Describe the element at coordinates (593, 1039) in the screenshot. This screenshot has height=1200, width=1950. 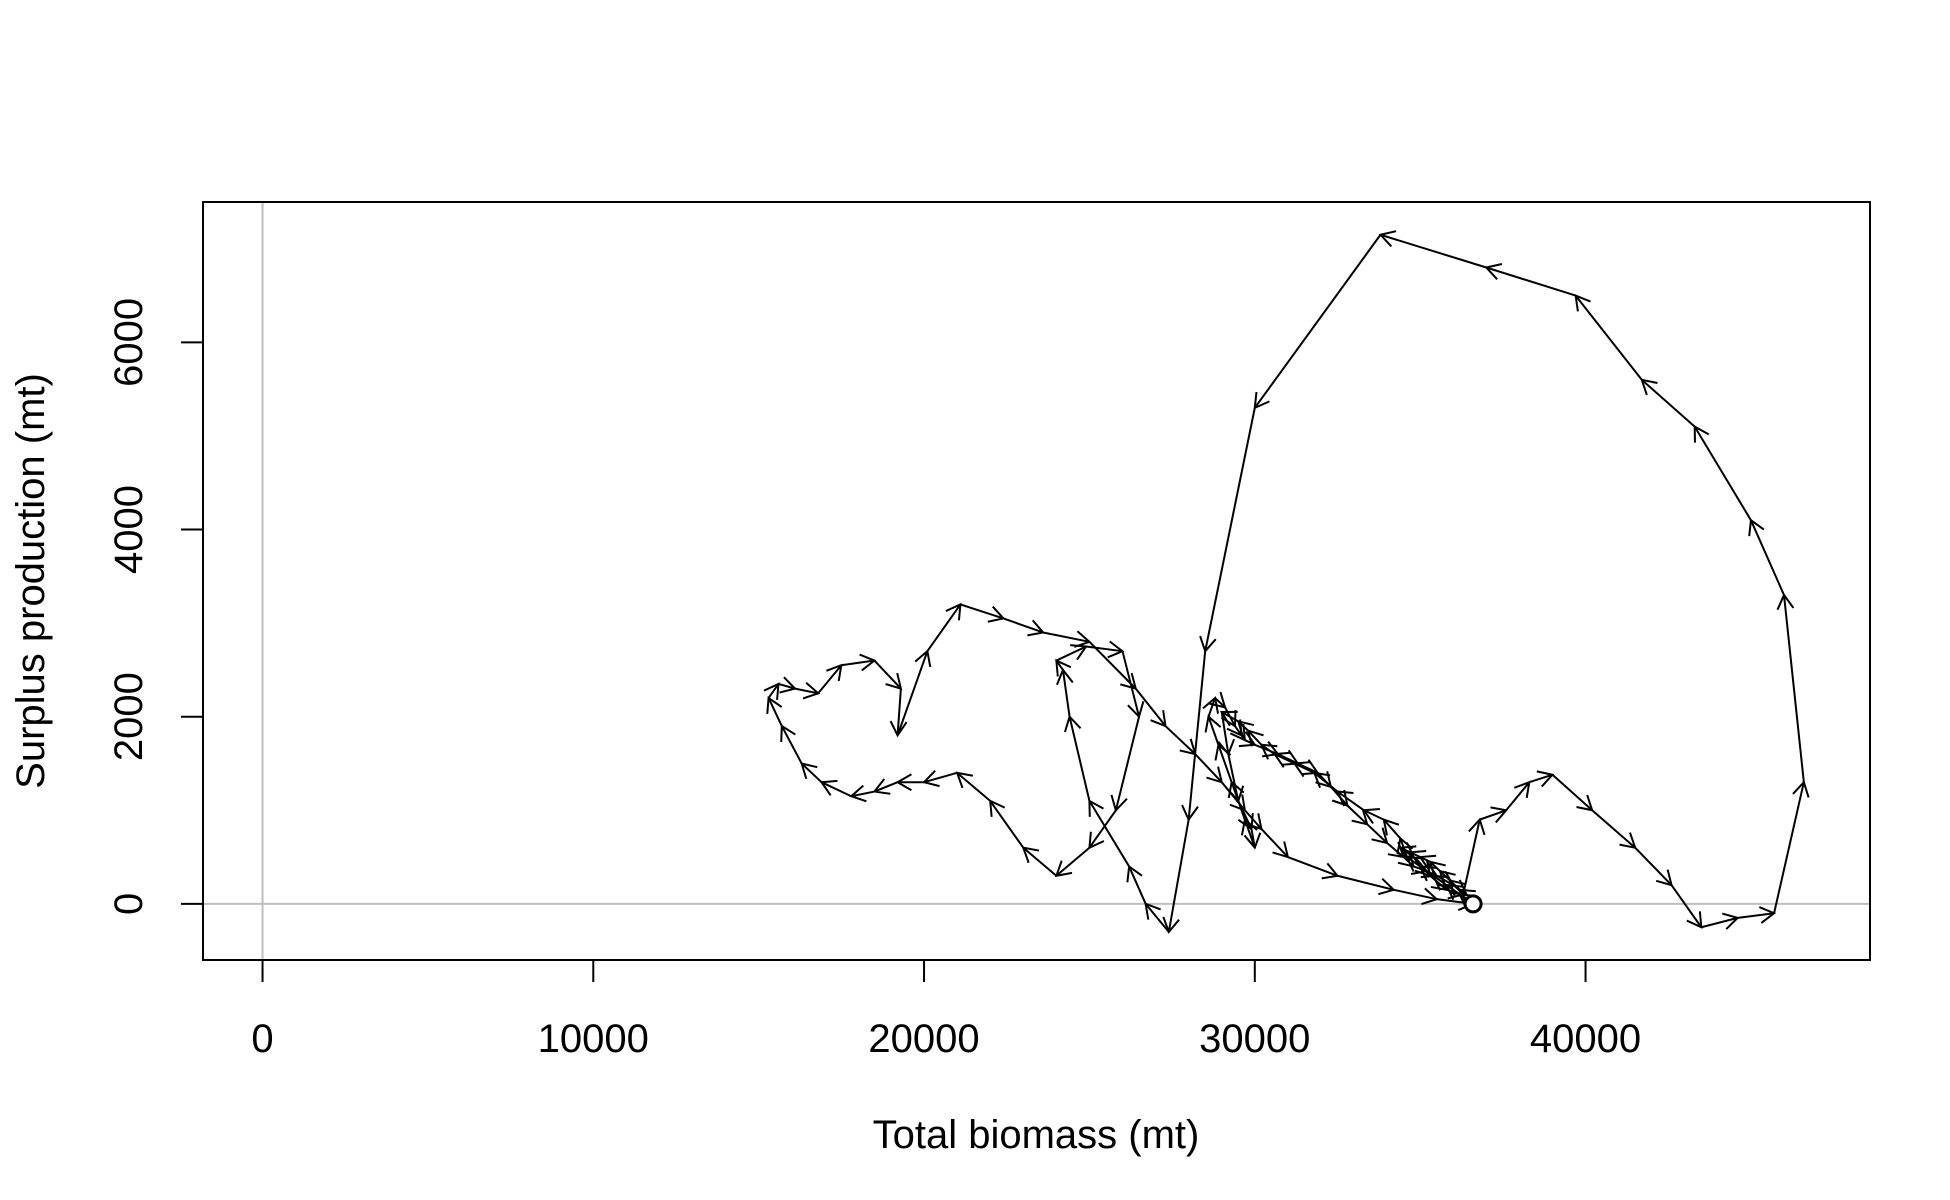
I see `x-tick-label: 10000` at that location.